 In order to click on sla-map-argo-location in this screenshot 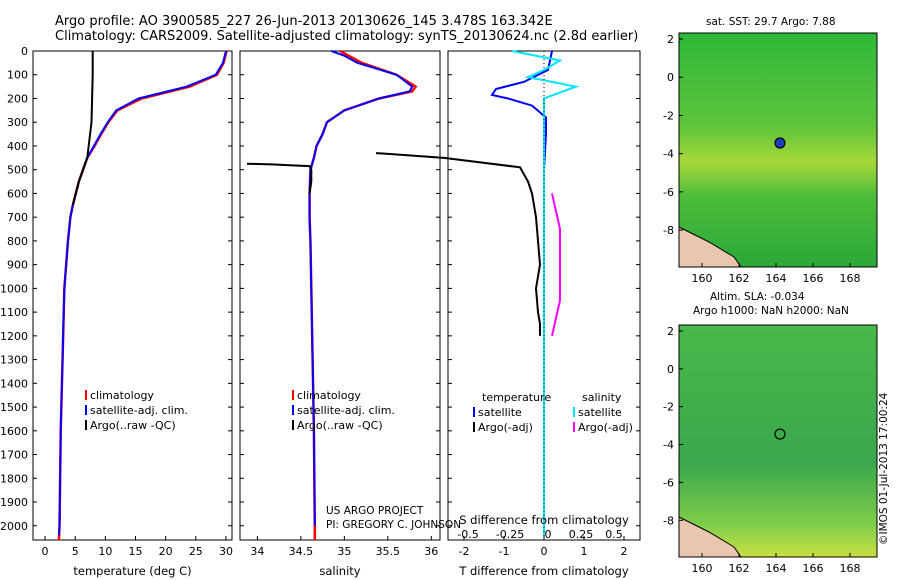, I will do `click(780, 434)`.